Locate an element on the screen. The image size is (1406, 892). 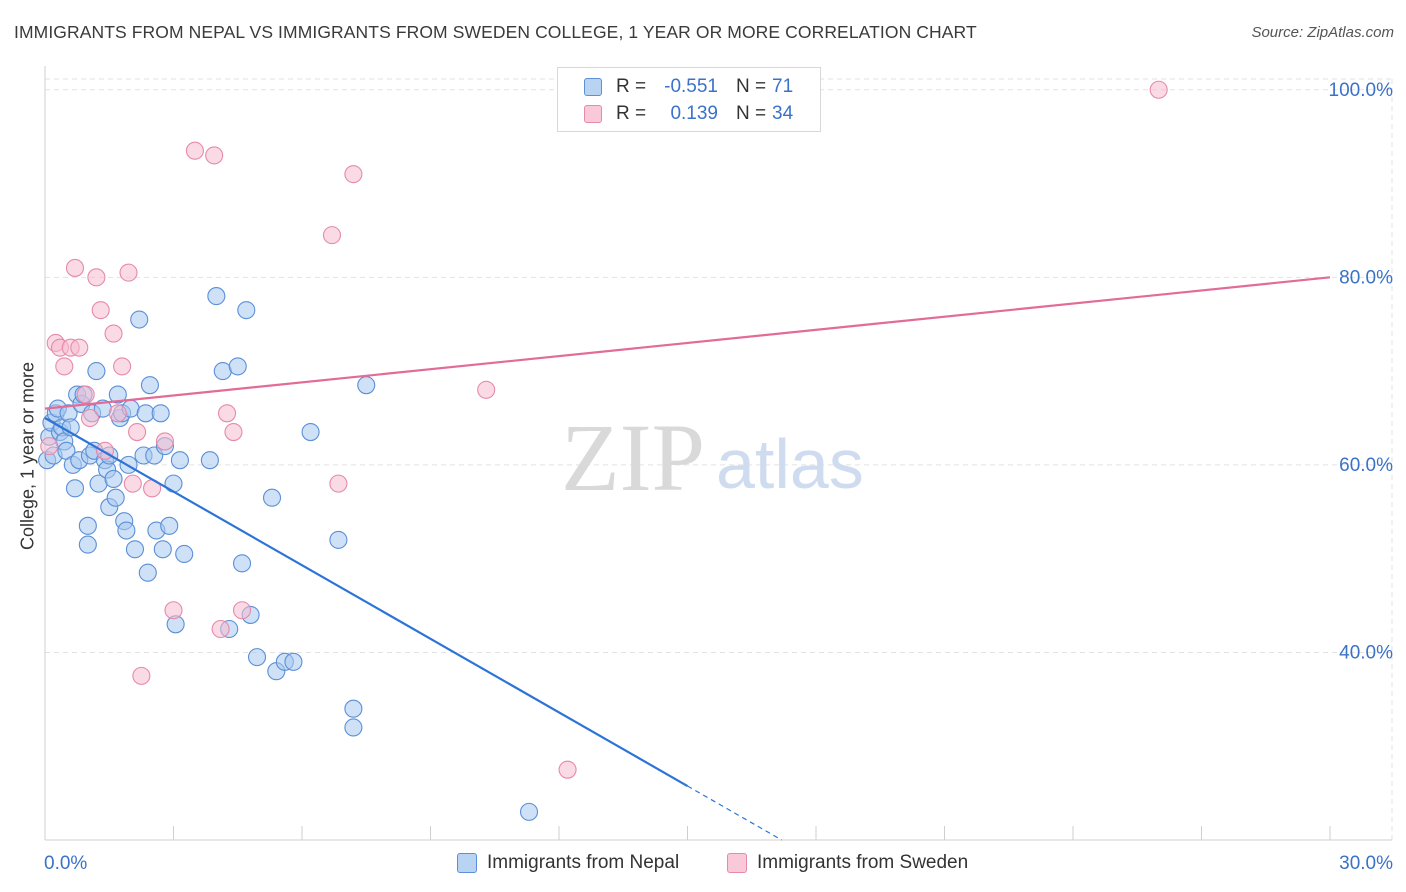
y-tick-label: 60.0% is located at coordinates (1366, 465).